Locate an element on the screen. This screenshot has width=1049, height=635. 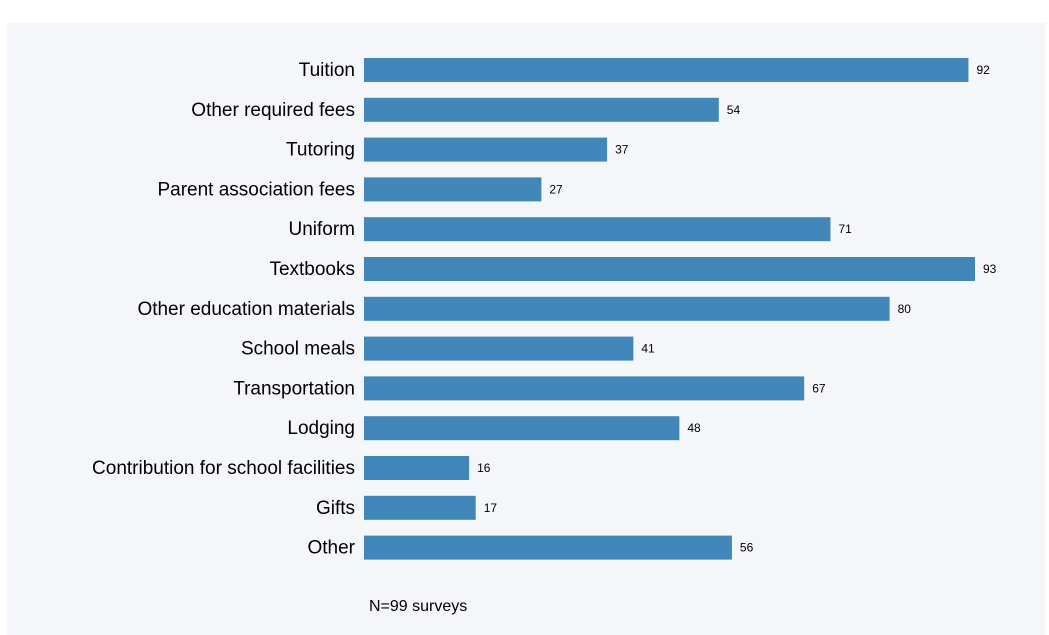
category-label-textbooks: Textbooks is located at coordinates (312, 269).